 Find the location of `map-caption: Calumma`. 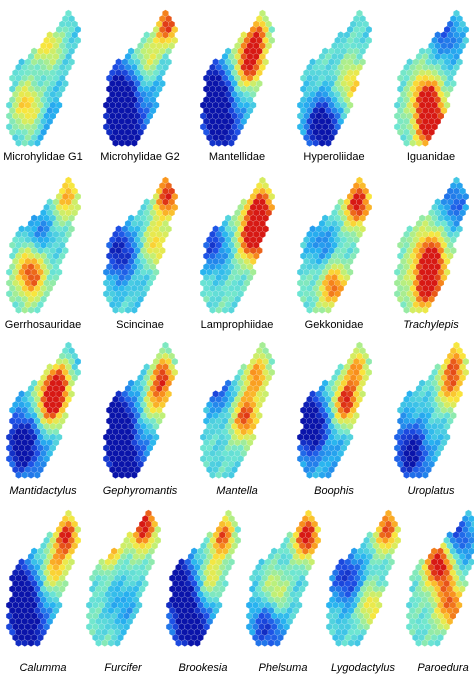

map-caption: Calumma is located at coordinates (43, 668).